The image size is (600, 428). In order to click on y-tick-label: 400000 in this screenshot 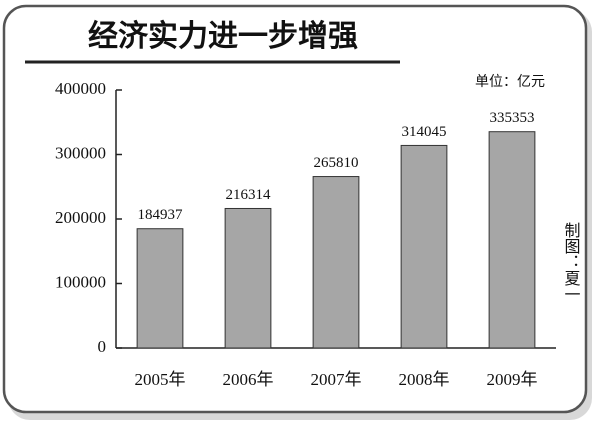, I will do `click(80, 88)`.